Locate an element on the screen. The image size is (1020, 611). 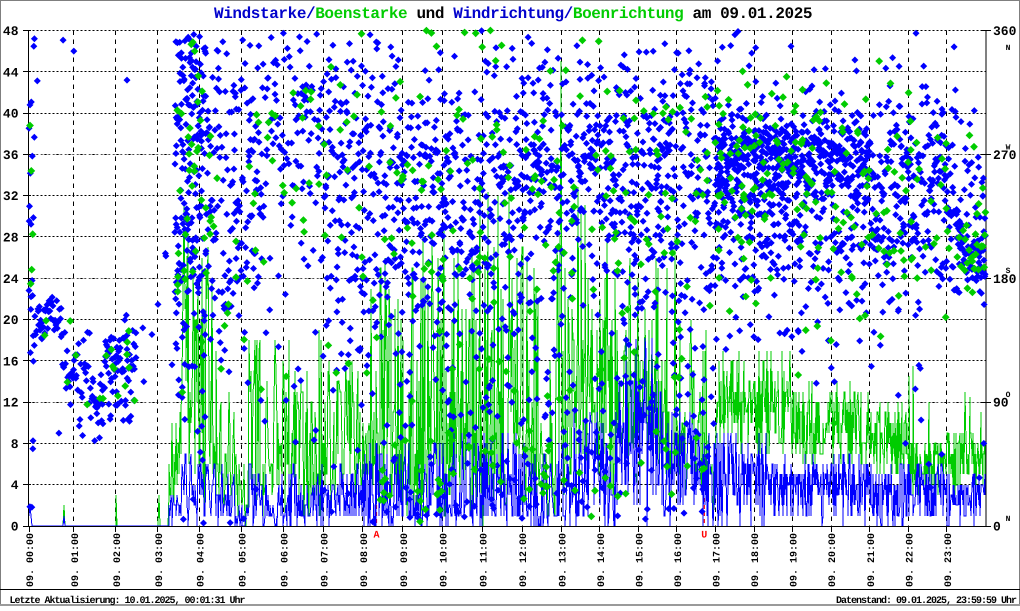
svg-text: 09. 16:00 is located at coordinates (679, 560).